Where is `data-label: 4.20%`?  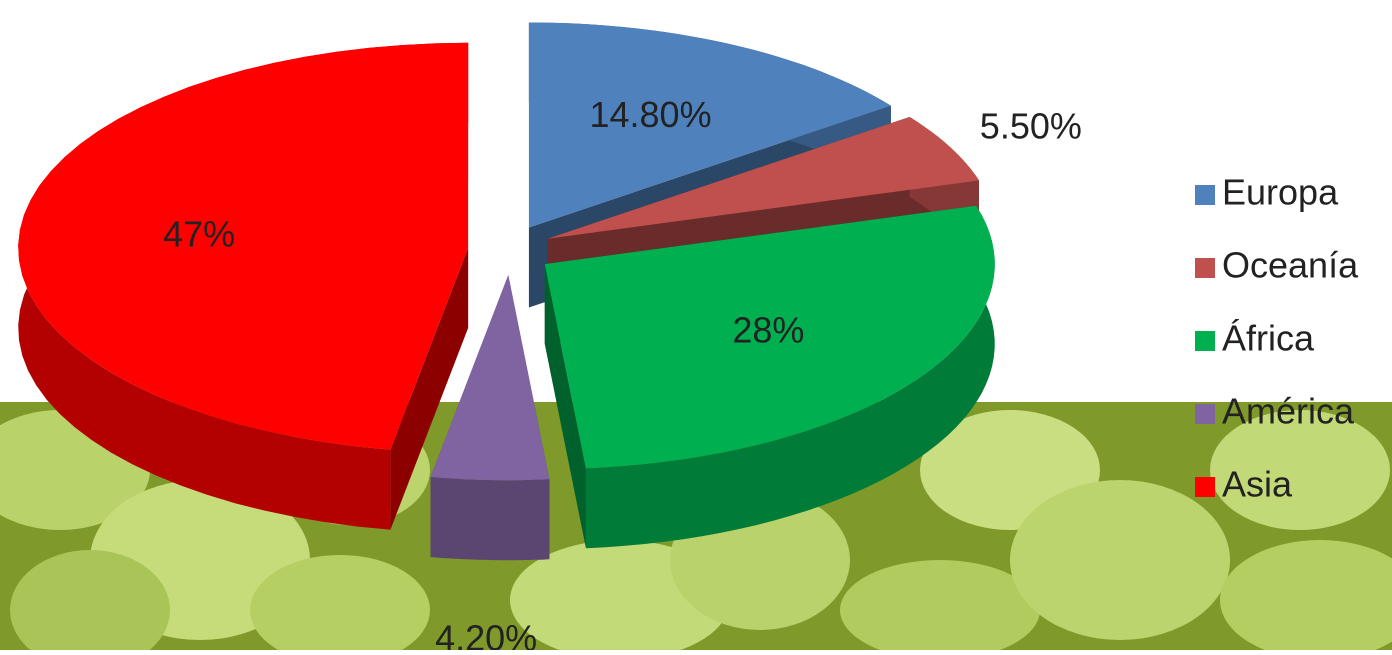
data-label: 4.20% is located at coordinates (486, 633).